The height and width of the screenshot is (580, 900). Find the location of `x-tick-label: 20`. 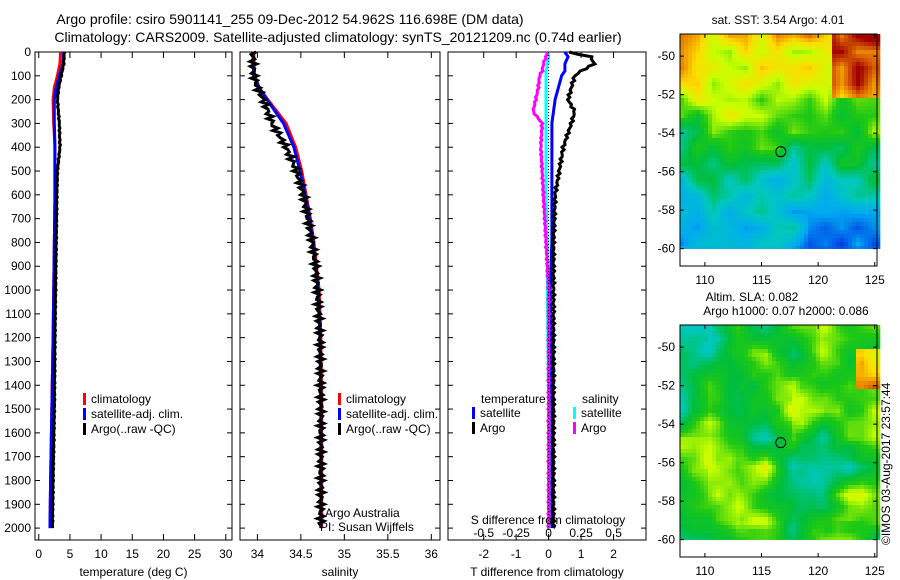

x-tick-label: 20 is located at coordinates (164, 554).